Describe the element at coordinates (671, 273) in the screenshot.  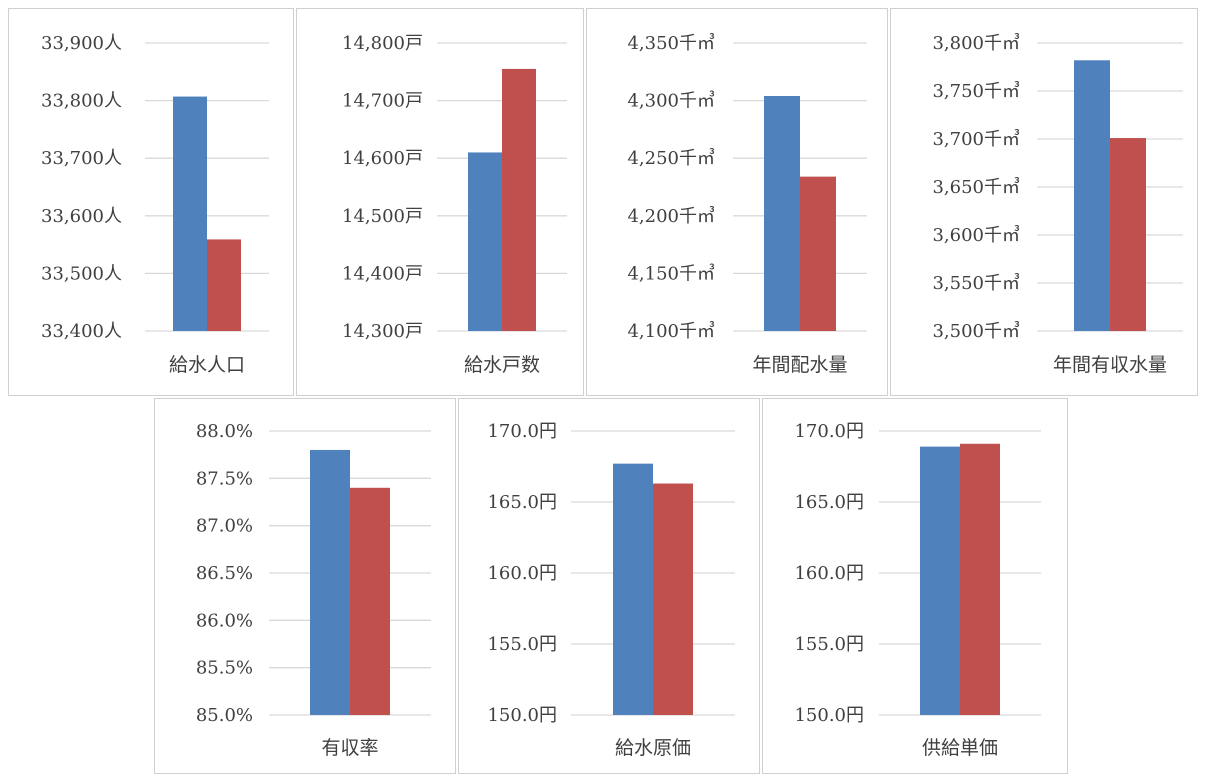
I see `y-tick-label: 4,150千㎥` at that location.